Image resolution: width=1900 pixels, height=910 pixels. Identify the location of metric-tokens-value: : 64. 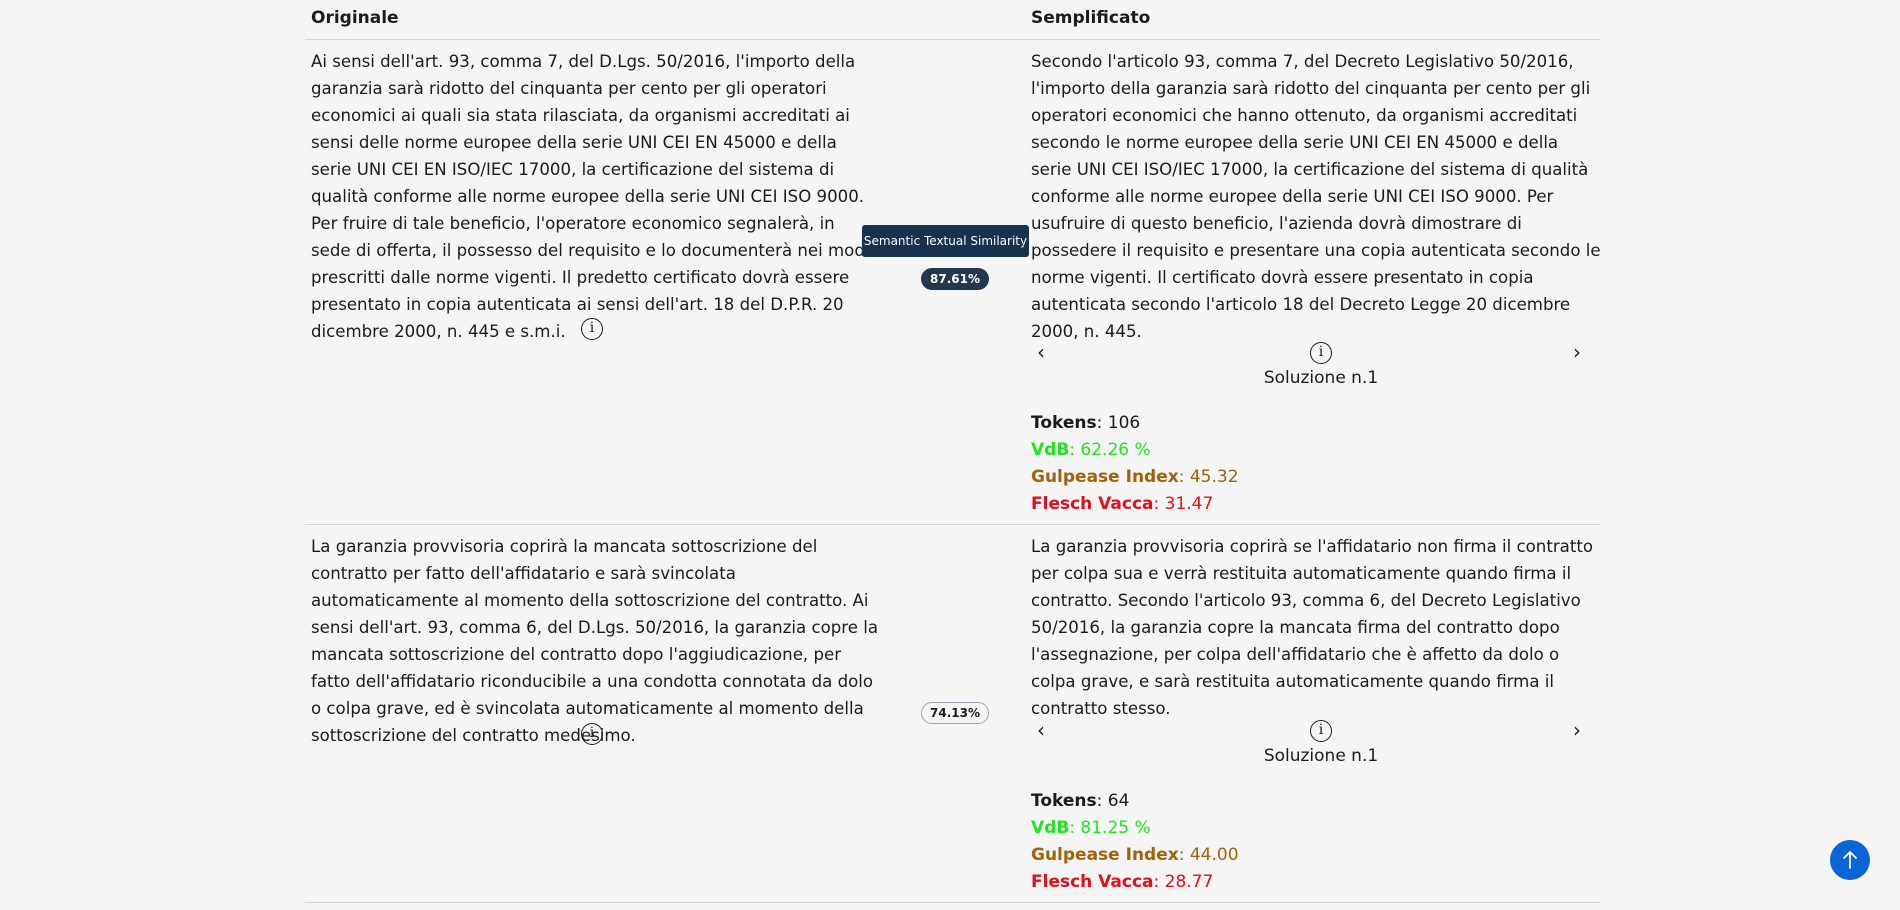
(1113, 801).